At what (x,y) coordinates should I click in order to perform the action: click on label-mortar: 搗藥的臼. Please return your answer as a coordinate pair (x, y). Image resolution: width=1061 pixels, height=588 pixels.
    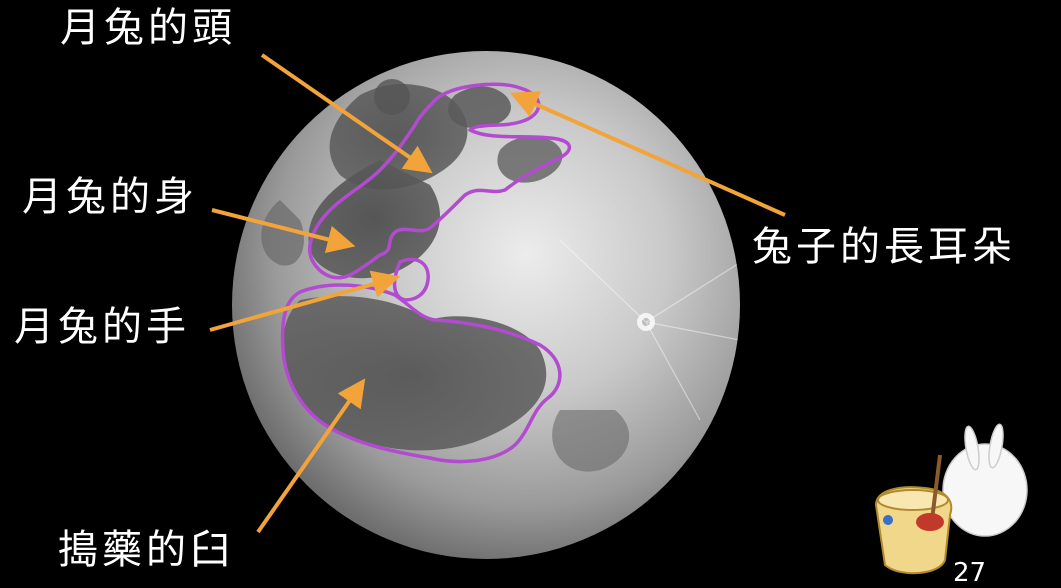
    Looking at the image, I should click on (146, 550).